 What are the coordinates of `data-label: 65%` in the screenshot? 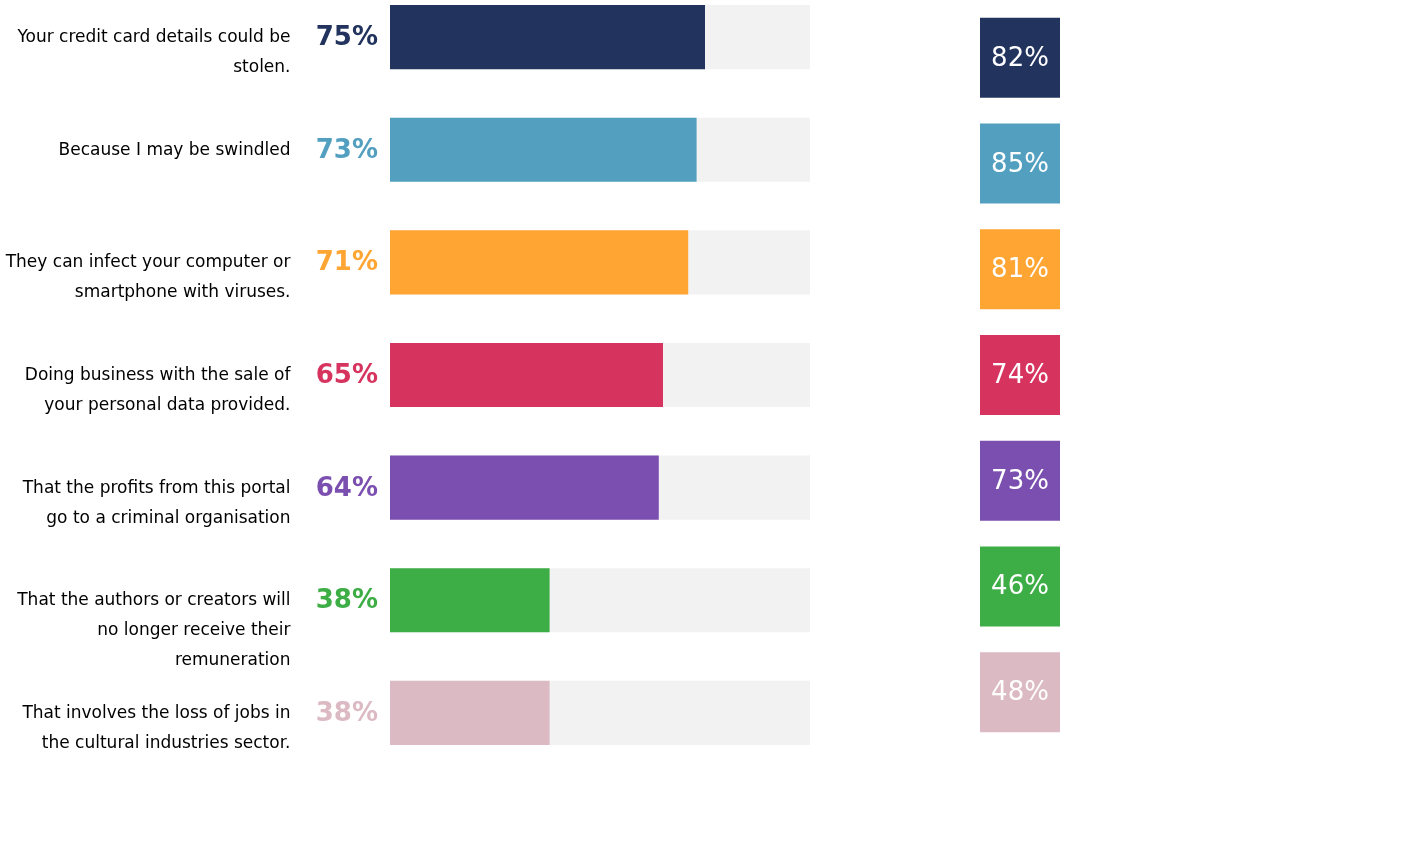 It's located at (346, 374).